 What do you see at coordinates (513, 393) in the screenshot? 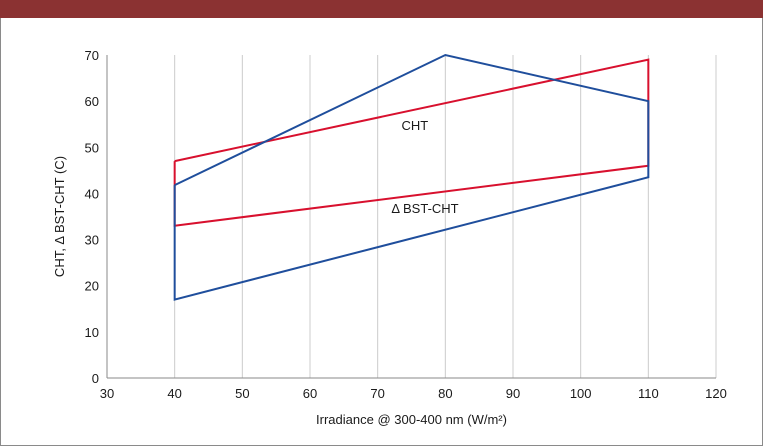
I see `x-tick-label-90: 90` at bounding box center [513, 393].